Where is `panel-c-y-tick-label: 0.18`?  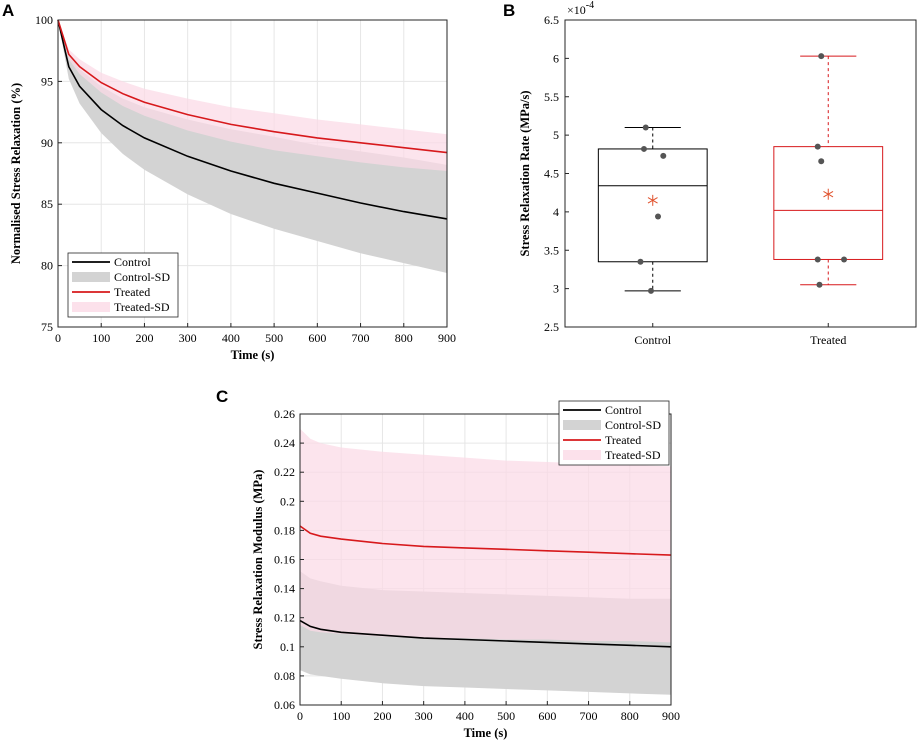
panel-c-y-tick-label: 0.18 is located at coordinates (284, 530).